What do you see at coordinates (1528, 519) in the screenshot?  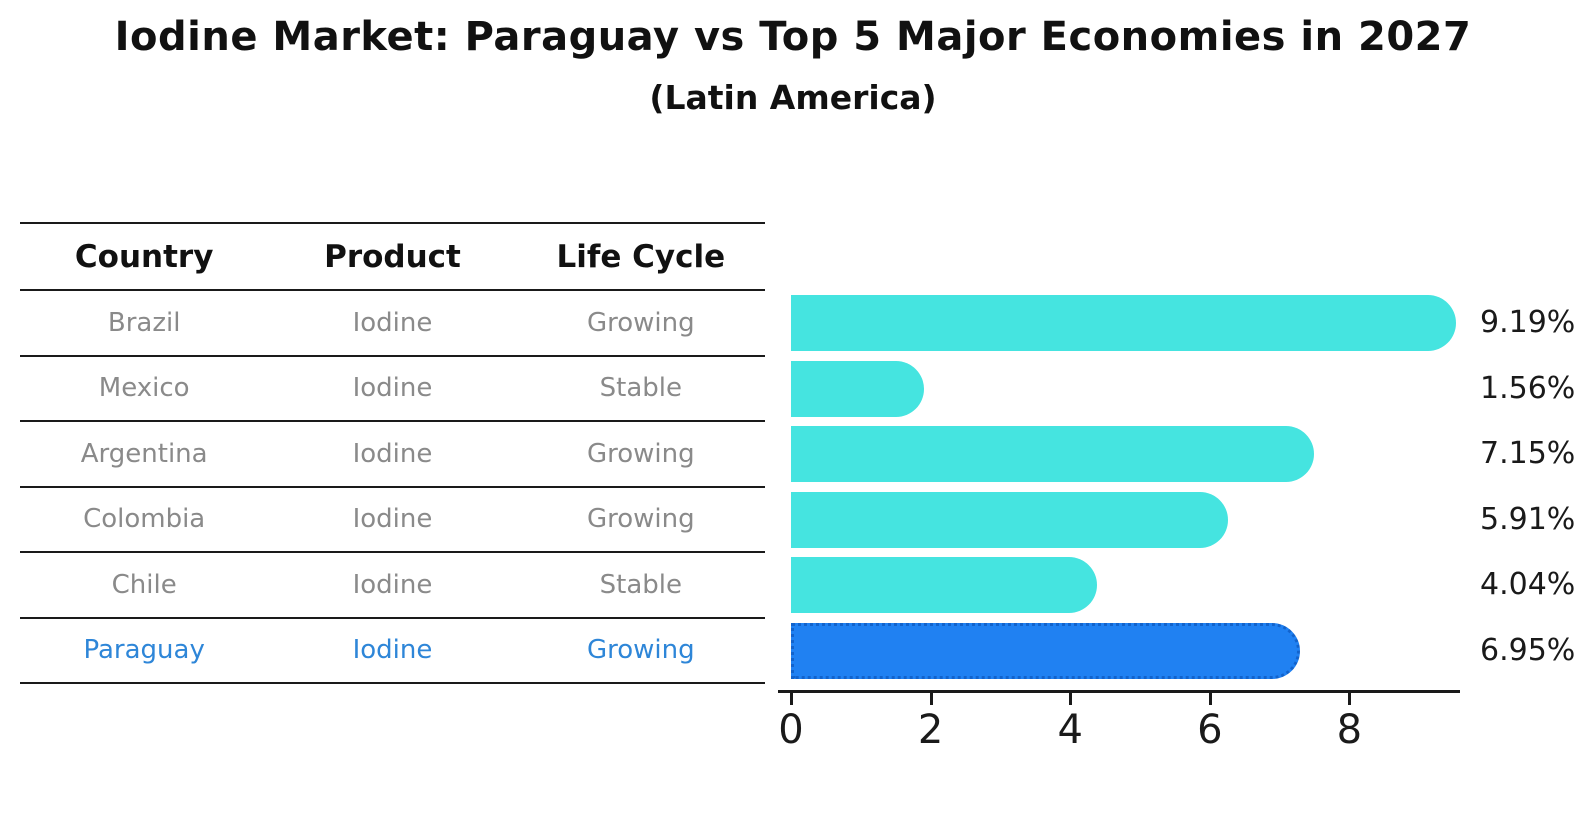 I see `value-label-colombia: 5.91%` at bounding box center [1528, 519].